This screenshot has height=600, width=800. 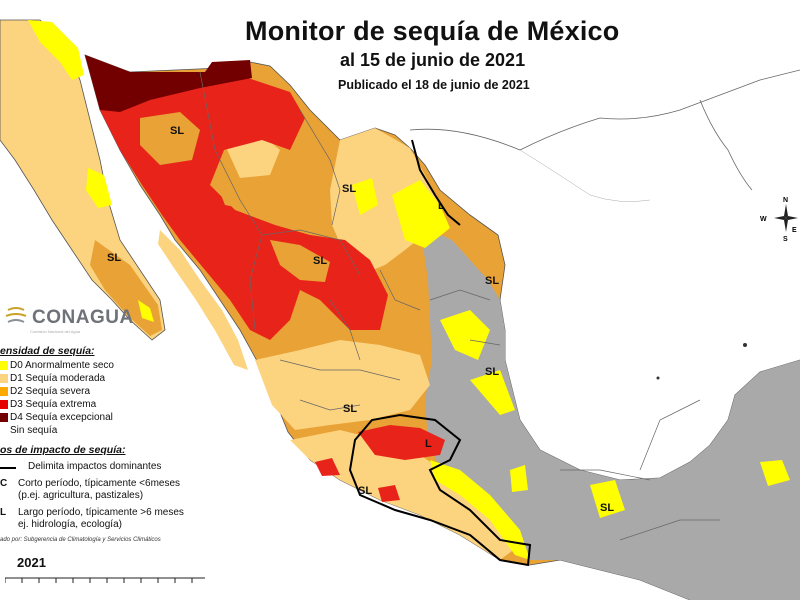 I want to click on impact-line-northeast, so click(x=436, y=182).